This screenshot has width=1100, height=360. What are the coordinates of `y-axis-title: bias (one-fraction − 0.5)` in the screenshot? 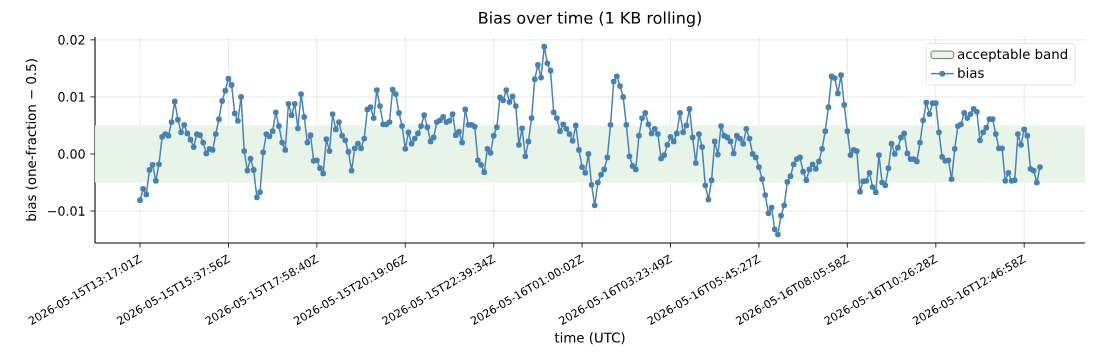 It's located at (31, 140).